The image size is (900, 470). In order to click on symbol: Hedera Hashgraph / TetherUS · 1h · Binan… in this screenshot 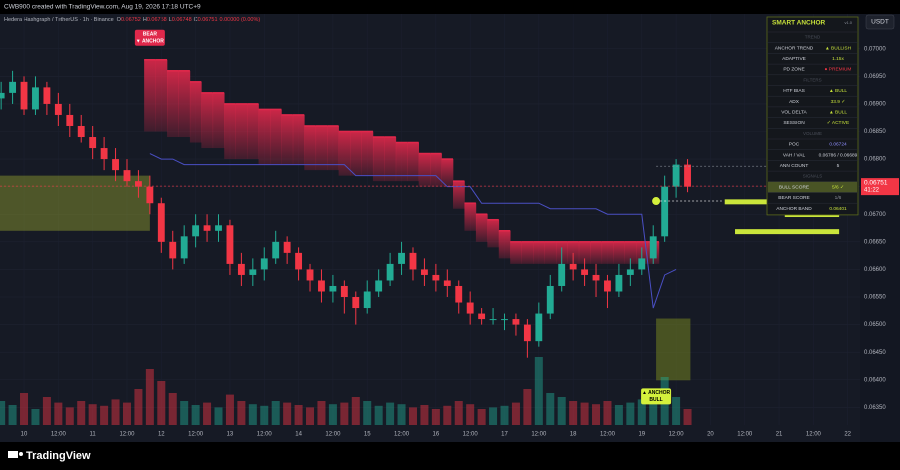, I will do `click(59, 20)`.